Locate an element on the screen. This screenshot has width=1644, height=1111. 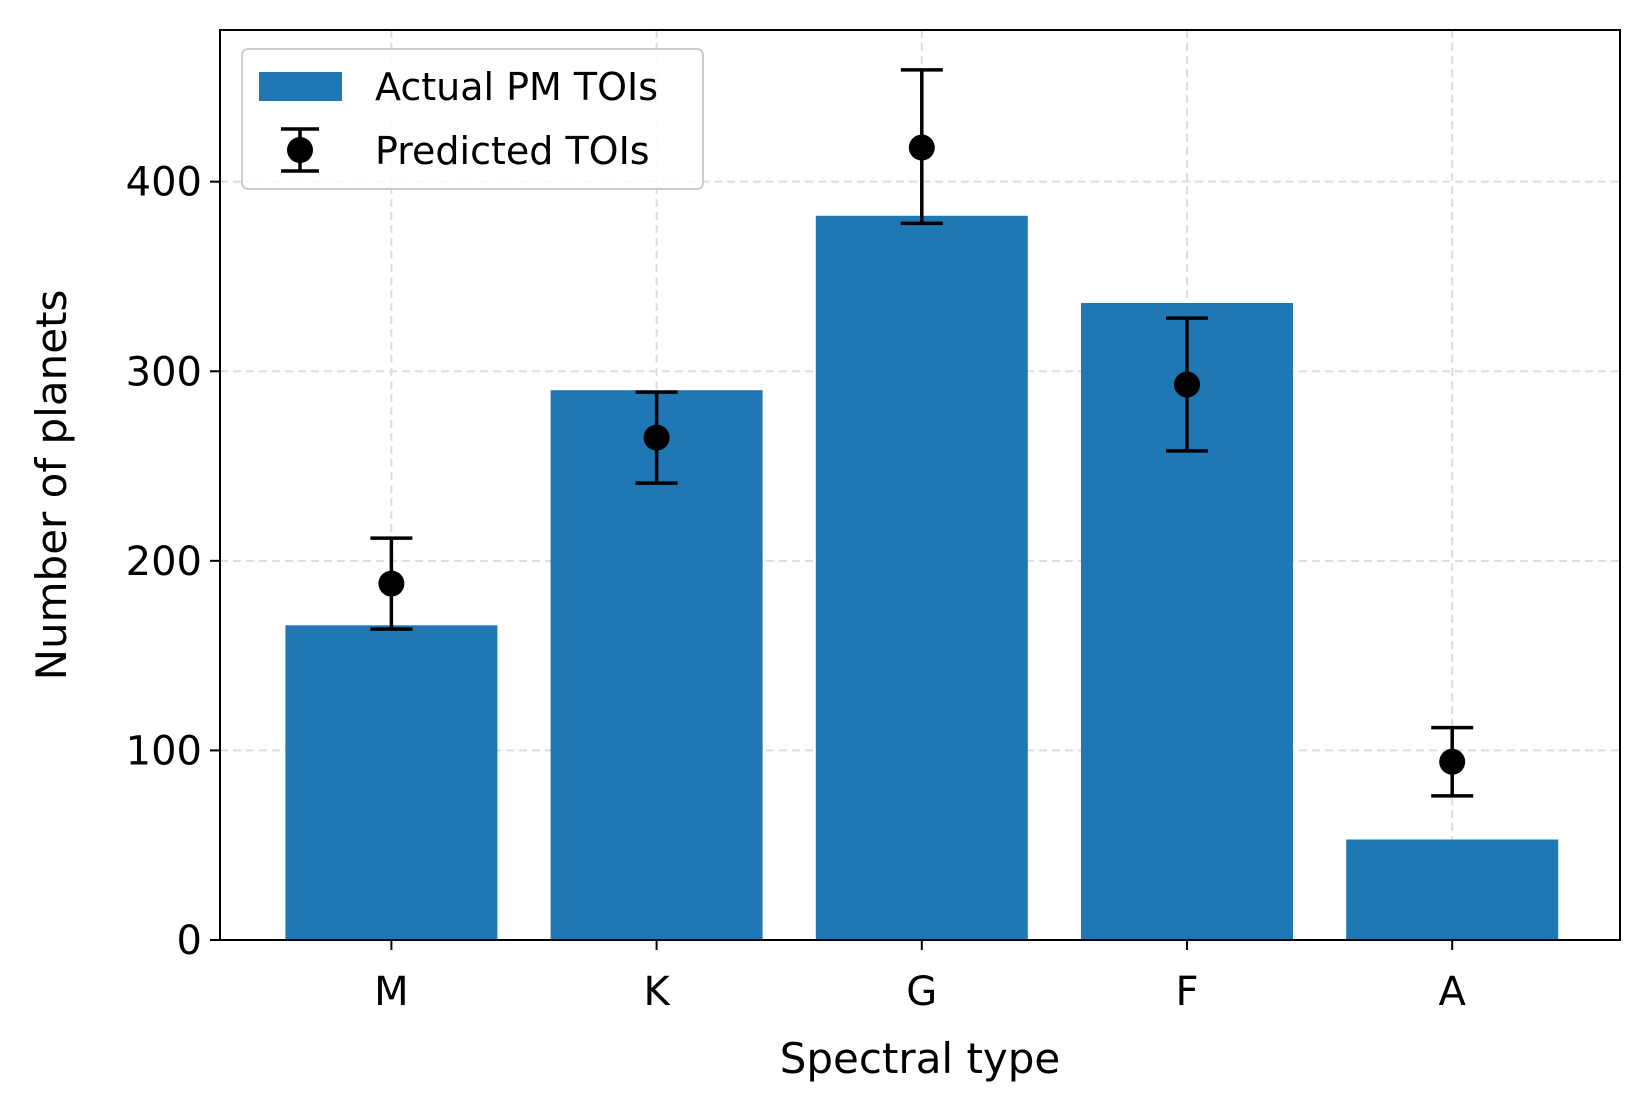
x-tick-label: F is located at coordinates (1186, 992).